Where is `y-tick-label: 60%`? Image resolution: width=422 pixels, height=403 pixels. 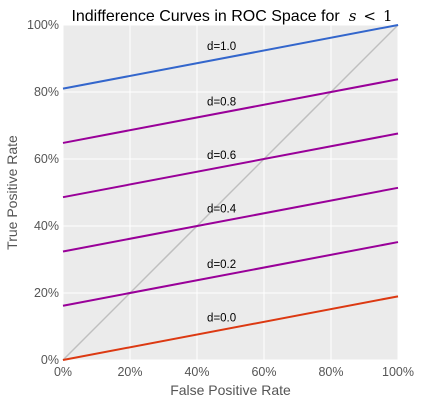 y-tick-label: 60% is located at coordinates (46, 159).